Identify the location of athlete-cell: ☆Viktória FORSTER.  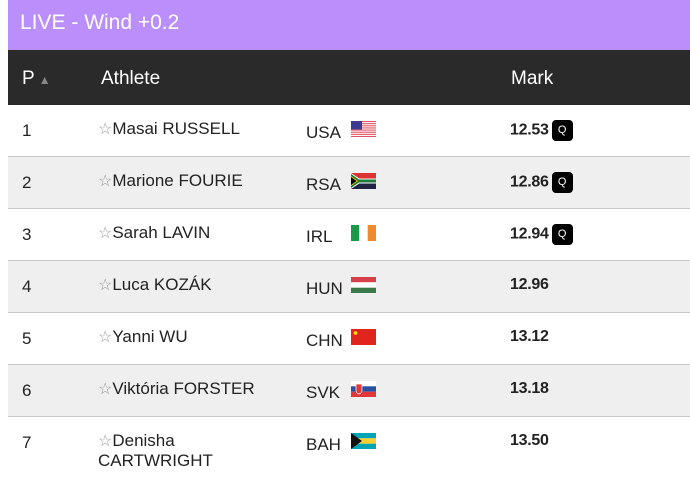
(193, 389).